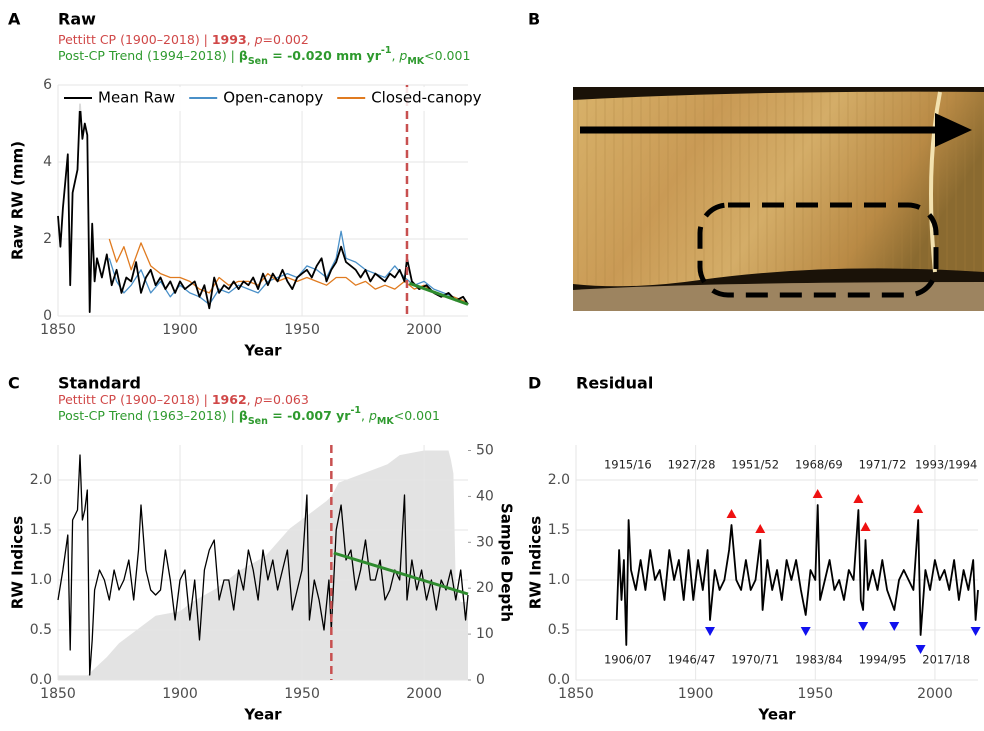 This screenshot has height=731, width=984. What do you see at coordinates (14, 19) in the screenshot?
I see `panel-letter: A` at bounding box center [14, 19].